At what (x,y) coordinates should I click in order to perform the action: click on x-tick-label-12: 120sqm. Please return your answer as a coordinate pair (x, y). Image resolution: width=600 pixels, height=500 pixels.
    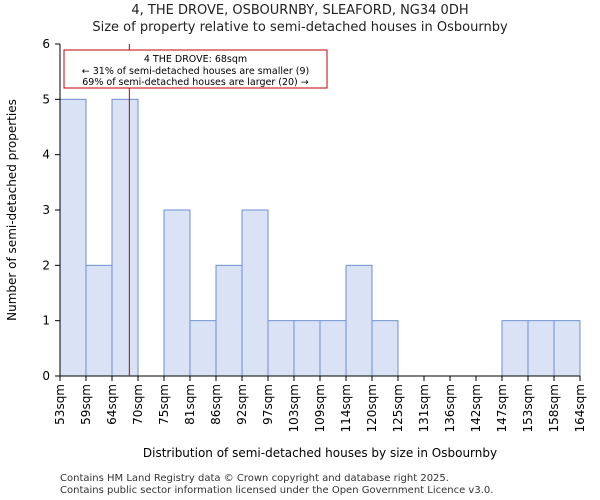
    Looking at the image, I should click on (372, 408).